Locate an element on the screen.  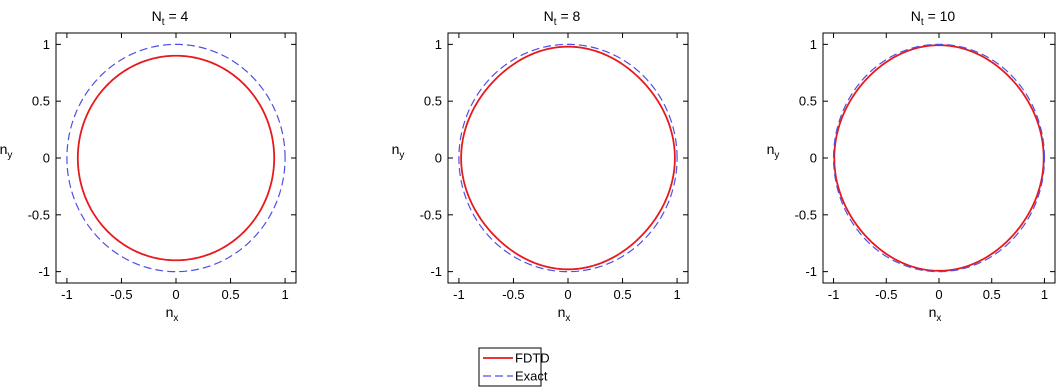
legend: FDTD Exact is located at coordinates (514, 367).